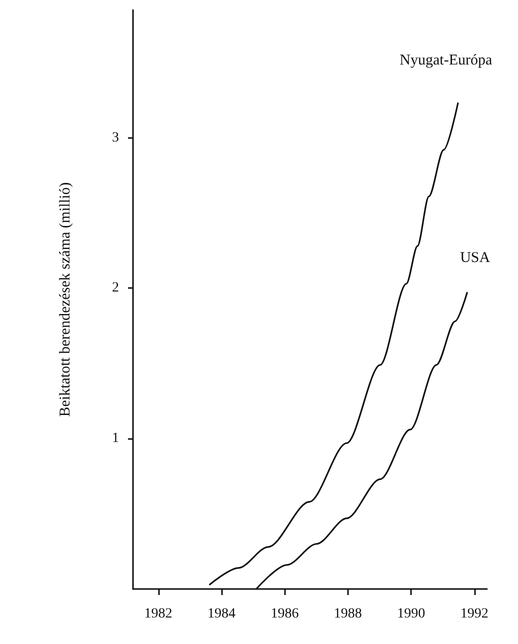  What do you see at coordinates (115, 138) in the screenshot?
I see `y-tick-label: 3` at bounding box center [115, 138].